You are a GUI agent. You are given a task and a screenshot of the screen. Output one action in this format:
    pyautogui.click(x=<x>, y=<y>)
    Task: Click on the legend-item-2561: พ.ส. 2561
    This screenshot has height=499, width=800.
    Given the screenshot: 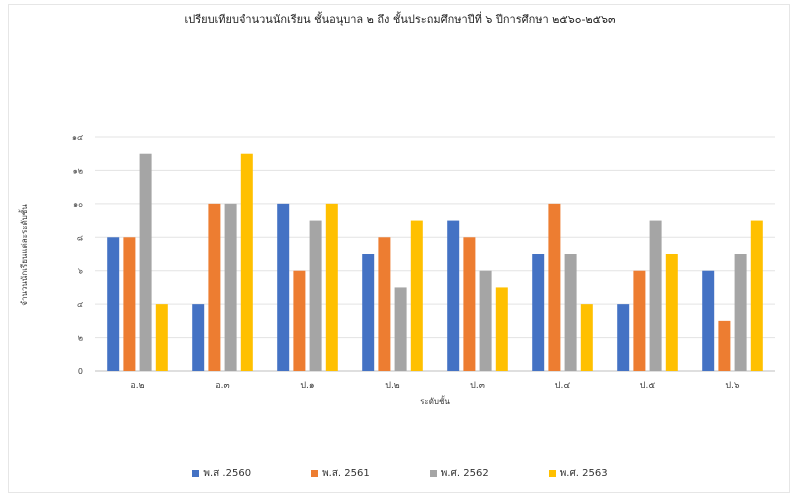 What is the action you would take?
    pyautogui.click(x=340, y=473)
    